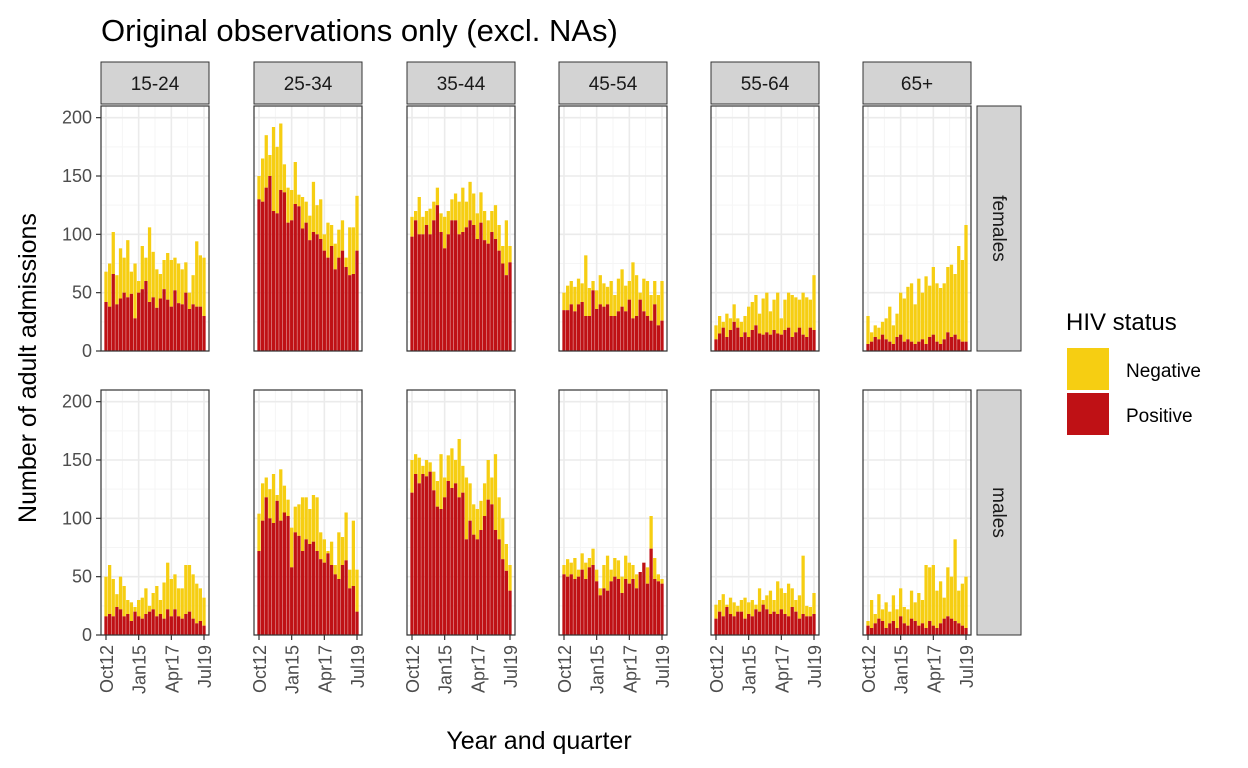  I want to click on panel-border, so click(765, 228).